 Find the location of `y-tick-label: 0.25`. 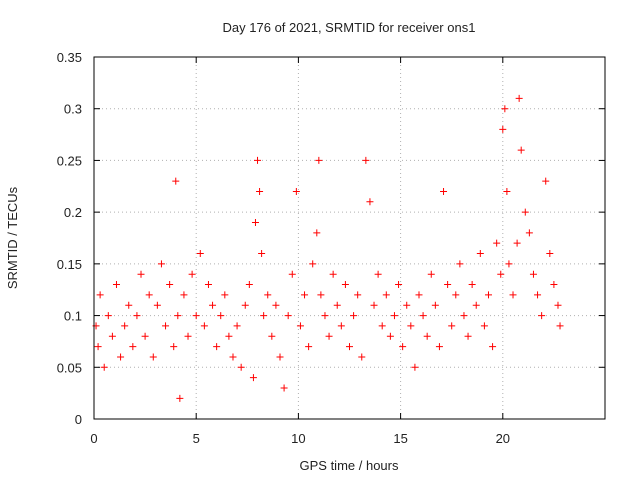

y-tick-label: 0.25 is located at coordinates (69, 160).